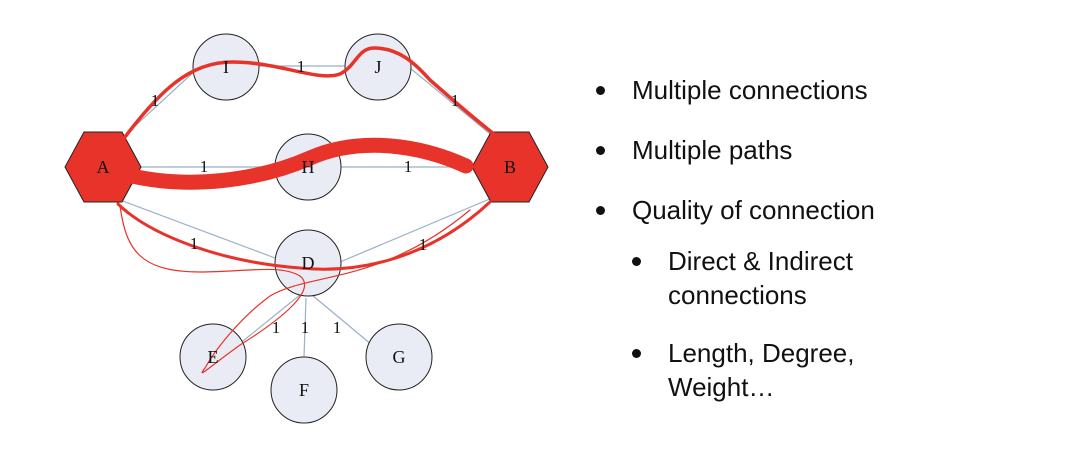 This screenshot has height=476, width=1070. I want to click on node-label-f: F, so click(304, 390).